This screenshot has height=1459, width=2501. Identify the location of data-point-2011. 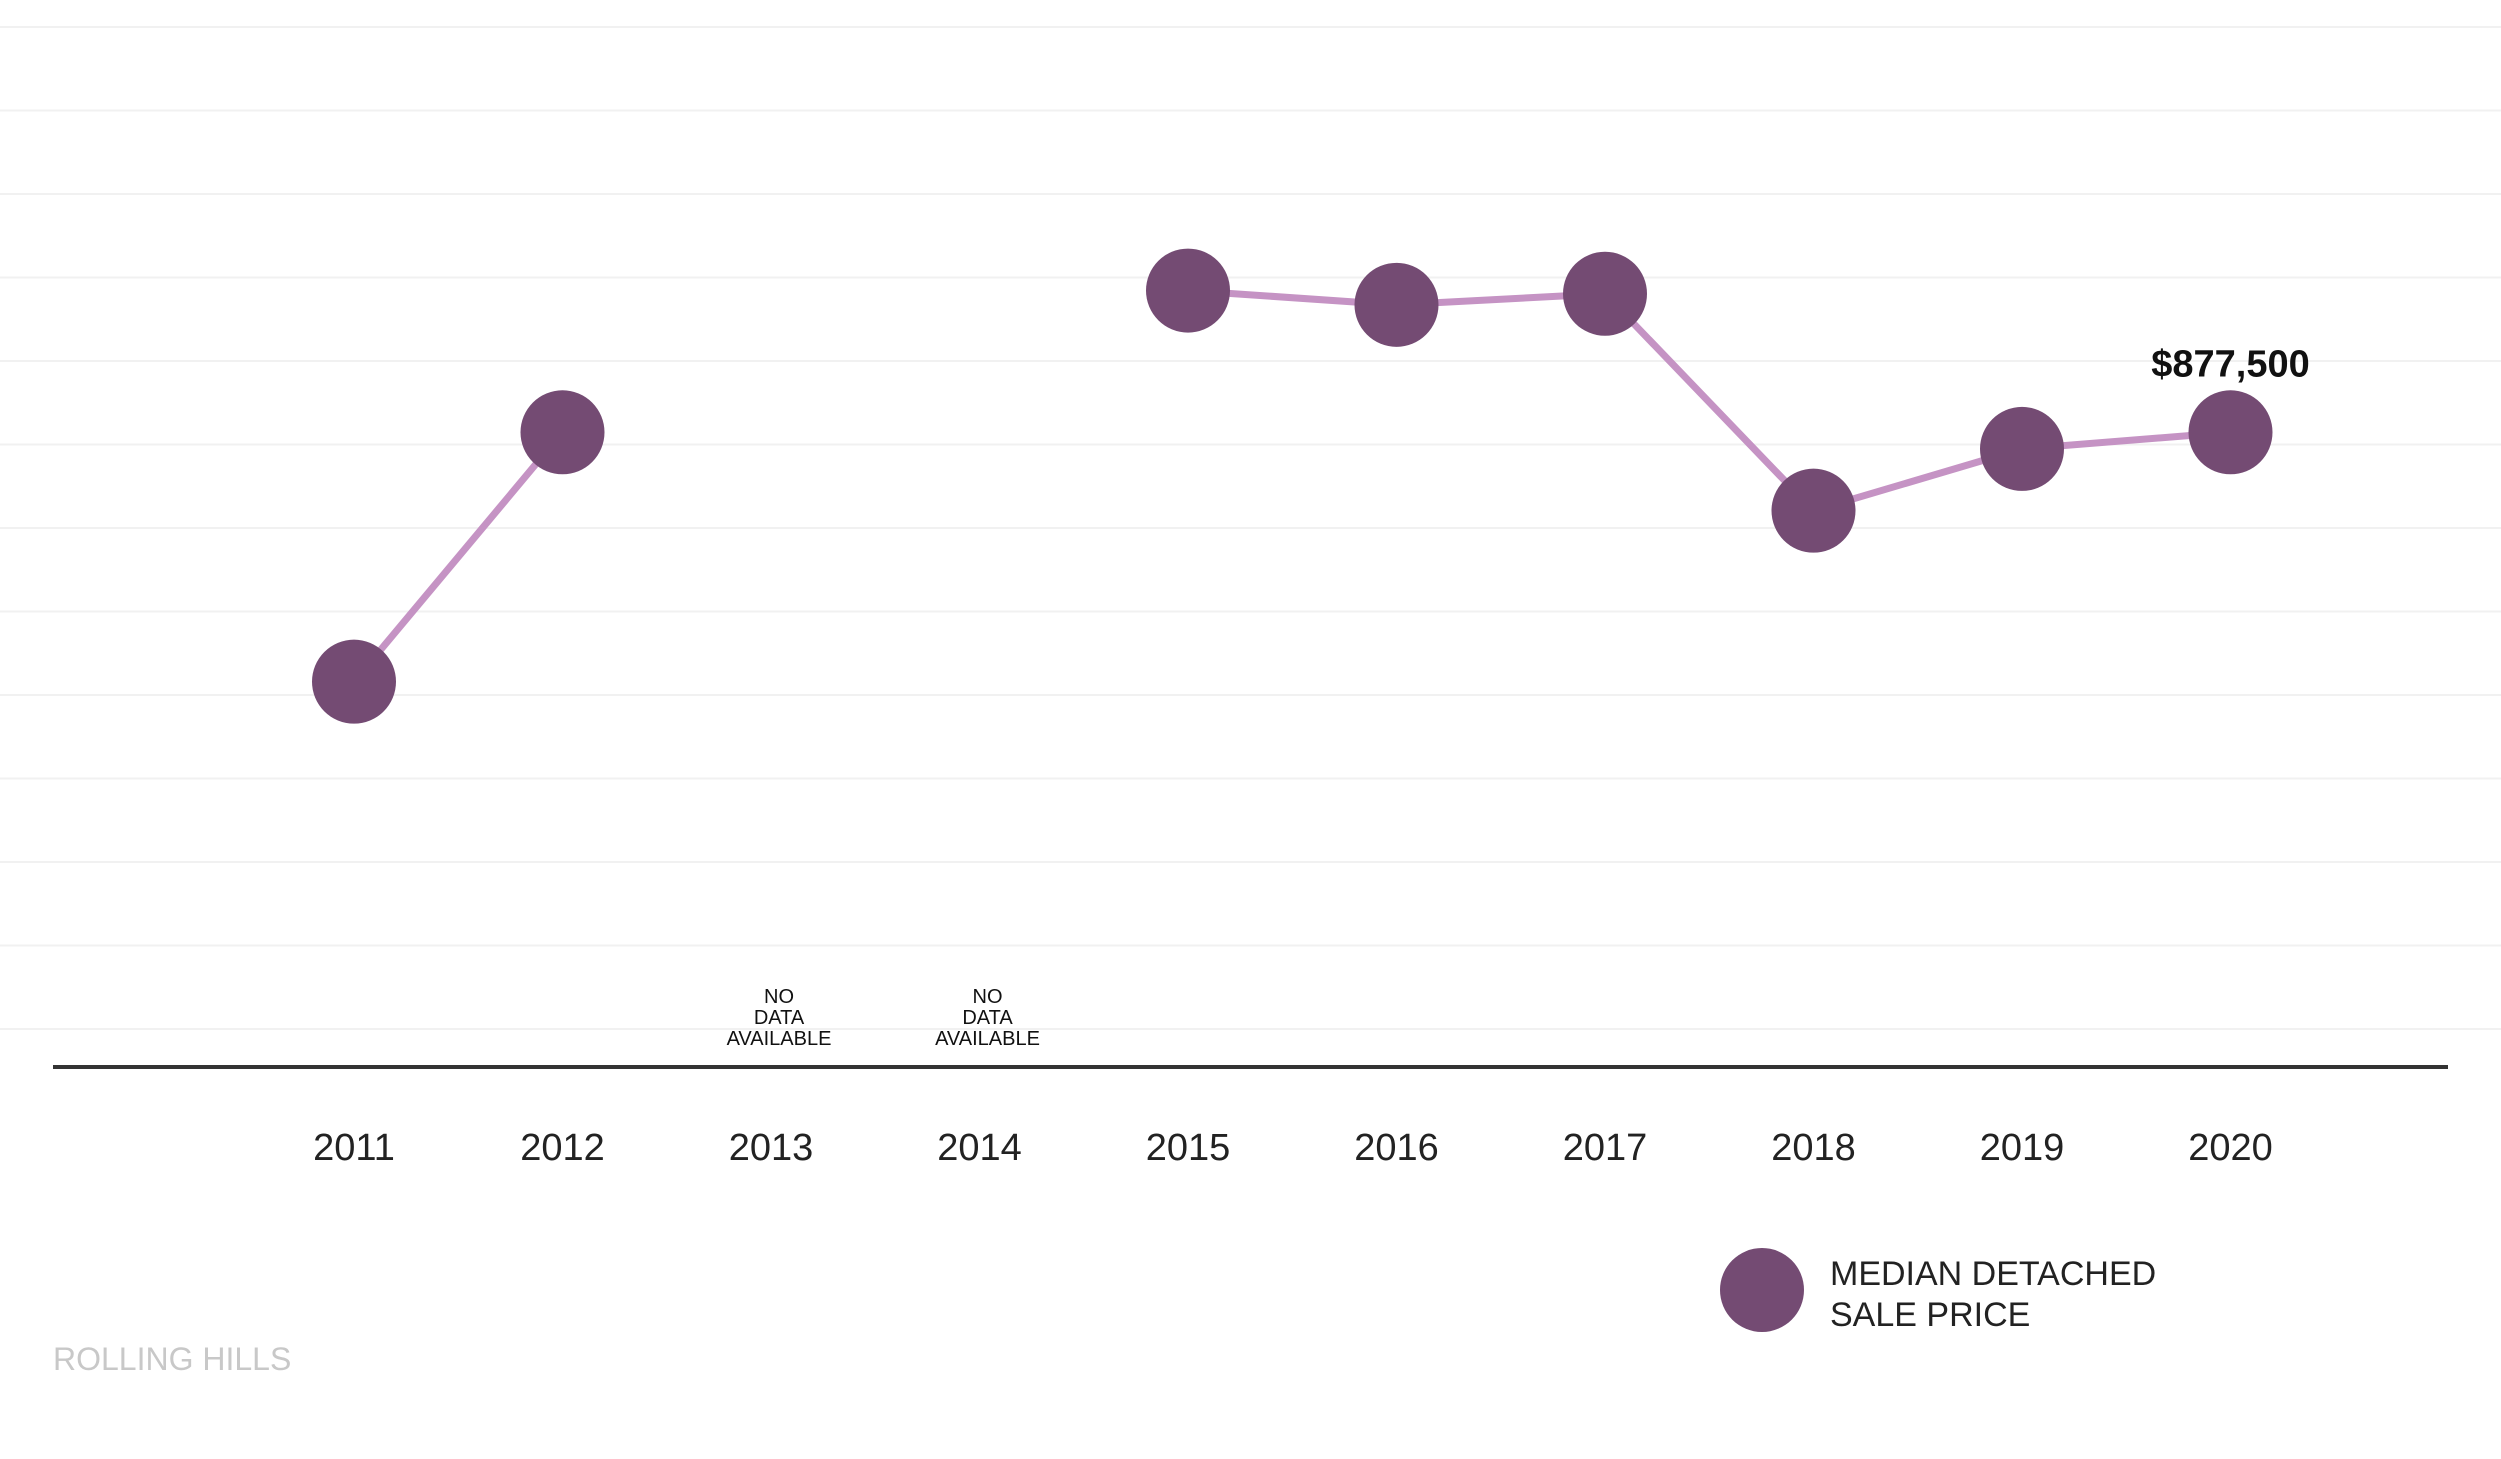
(354, 681).